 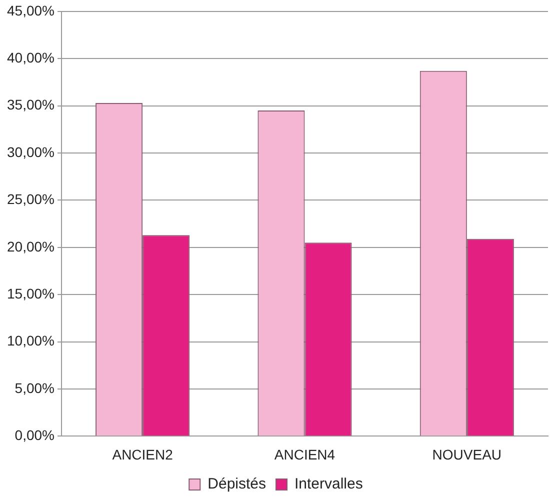 What do you see at coordinates (467, 454) in the screenshot?
I see `x-tick-label: NOUVEAU` at bounding box center [467, 454].